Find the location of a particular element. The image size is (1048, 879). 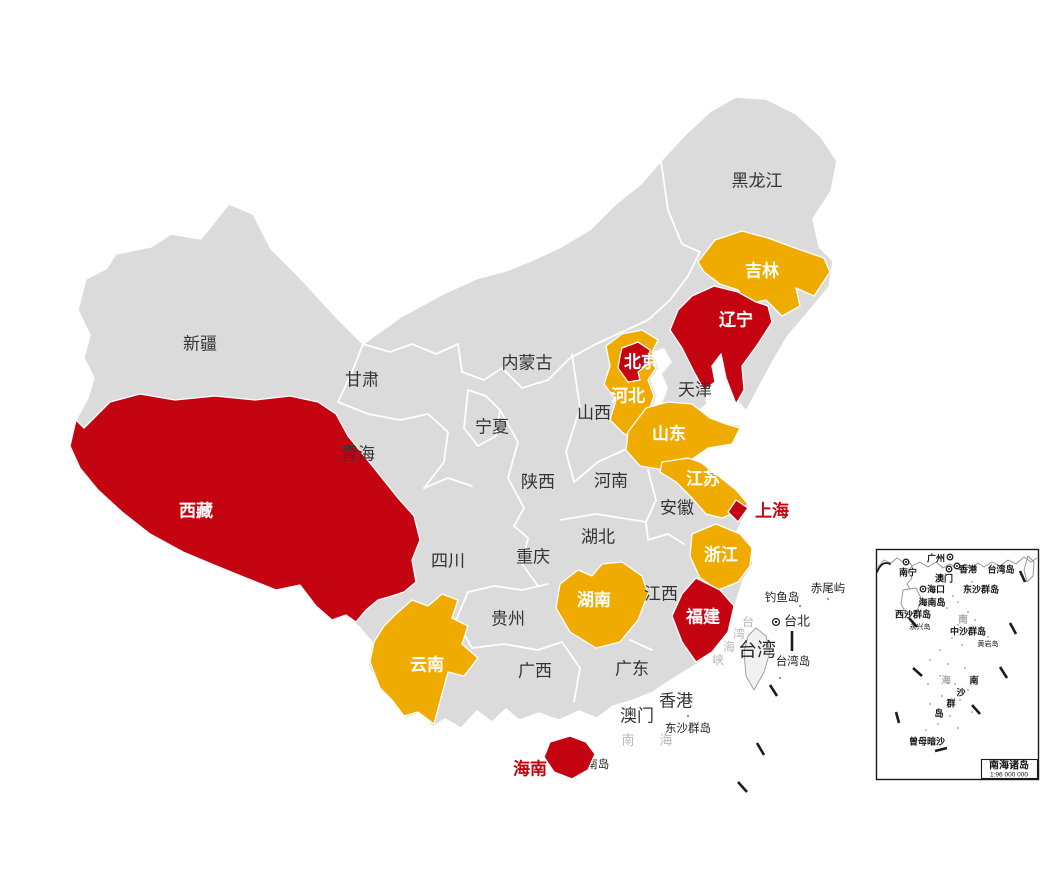

taibei-city-marker is located at coordinates (776, 622).